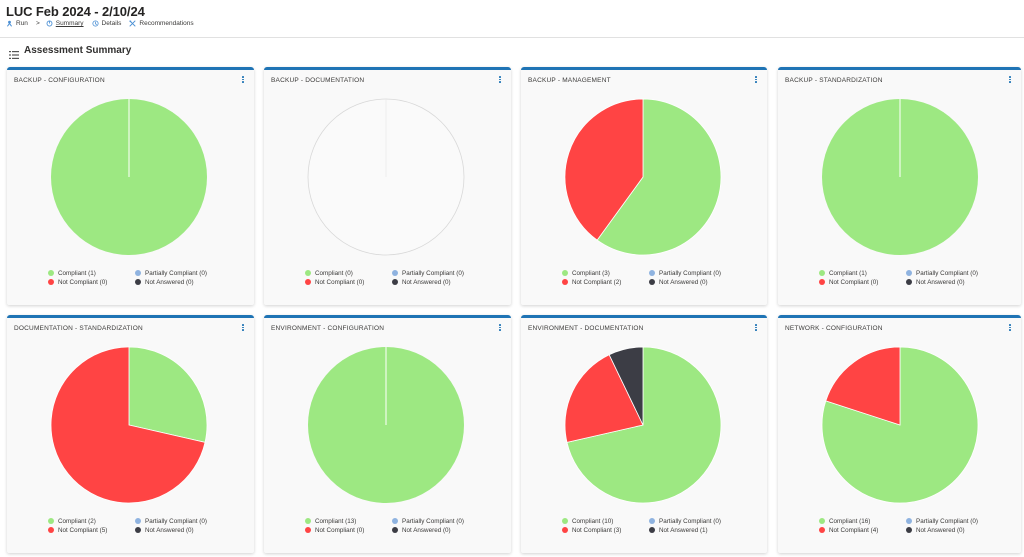  I want to click on legend-item-compliant: Compliant (2), so click(91, 521).